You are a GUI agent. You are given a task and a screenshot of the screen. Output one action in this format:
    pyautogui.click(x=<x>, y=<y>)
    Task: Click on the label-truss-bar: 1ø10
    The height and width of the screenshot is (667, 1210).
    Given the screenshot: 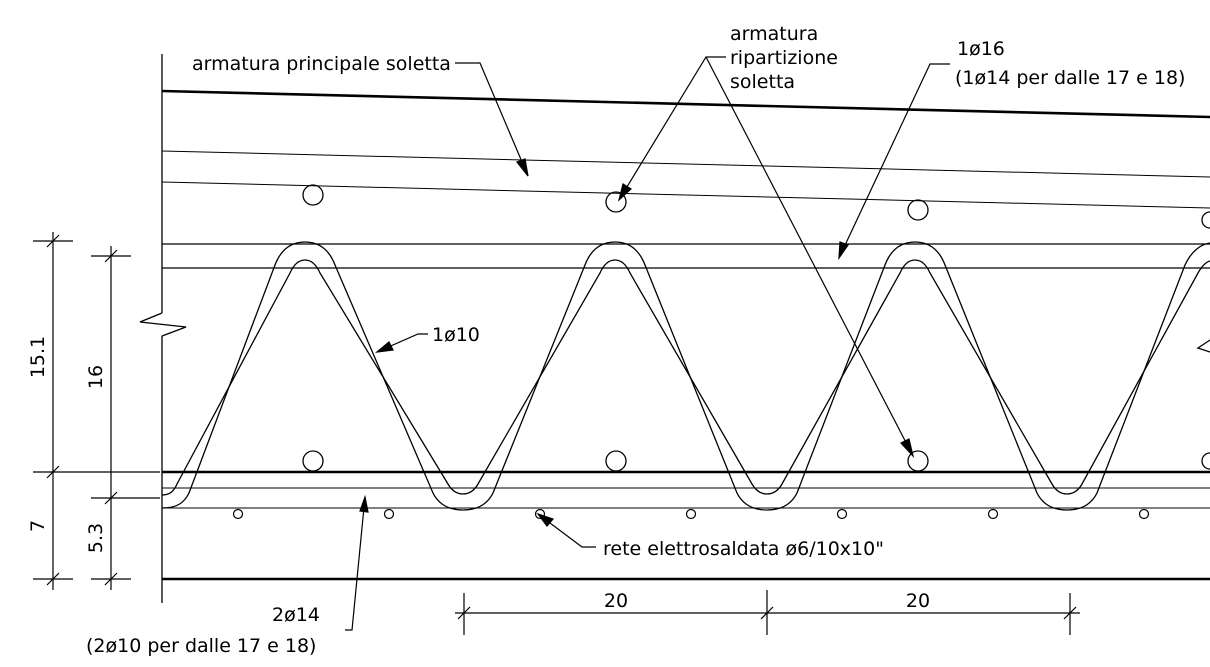 What is the action you would take?
    pyautogui.click(x=456, y=335)
    